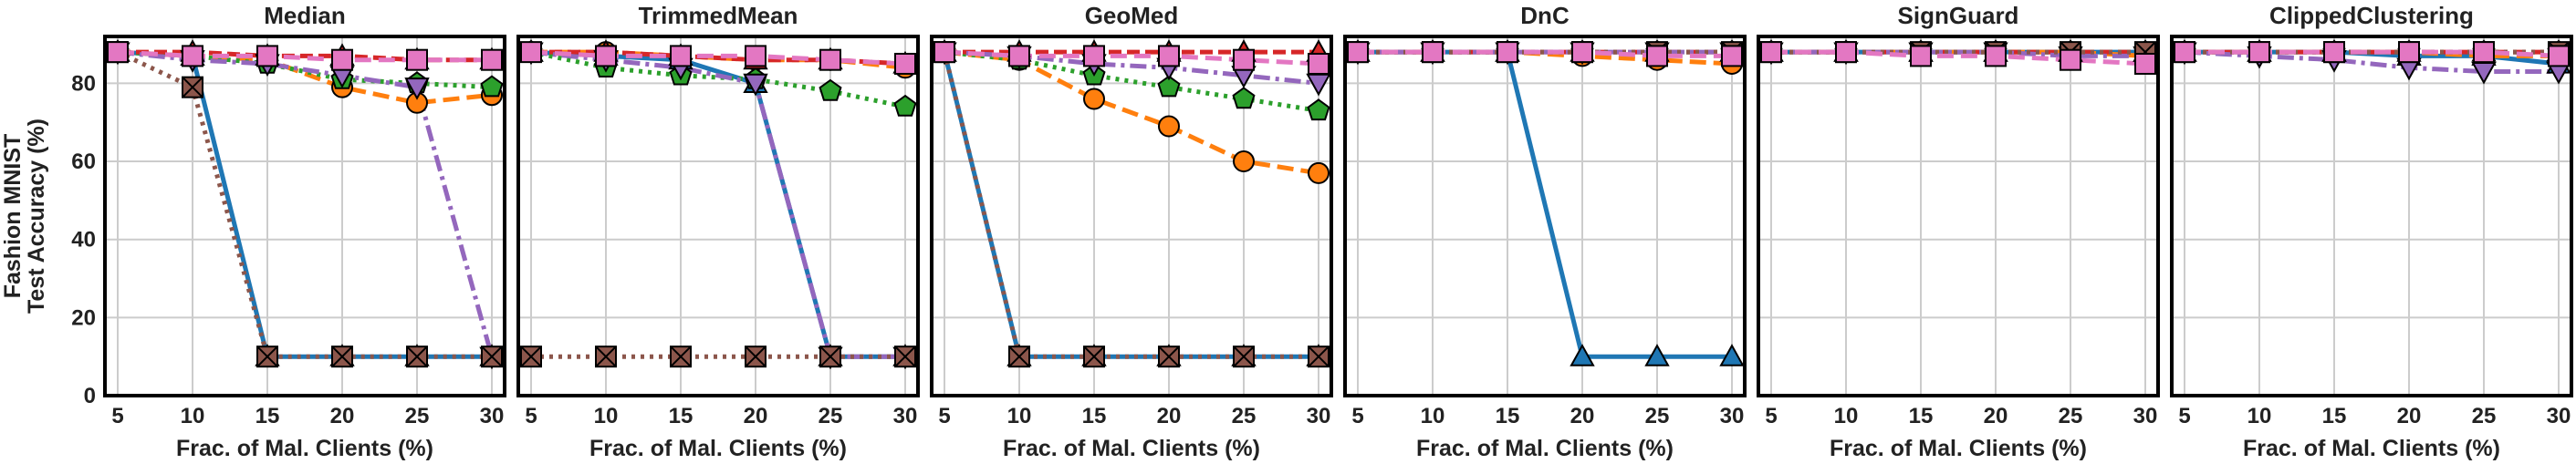 This screenshot has height=464, width=2576. I want to click on y-tick-label: 40, so click(83, 240).